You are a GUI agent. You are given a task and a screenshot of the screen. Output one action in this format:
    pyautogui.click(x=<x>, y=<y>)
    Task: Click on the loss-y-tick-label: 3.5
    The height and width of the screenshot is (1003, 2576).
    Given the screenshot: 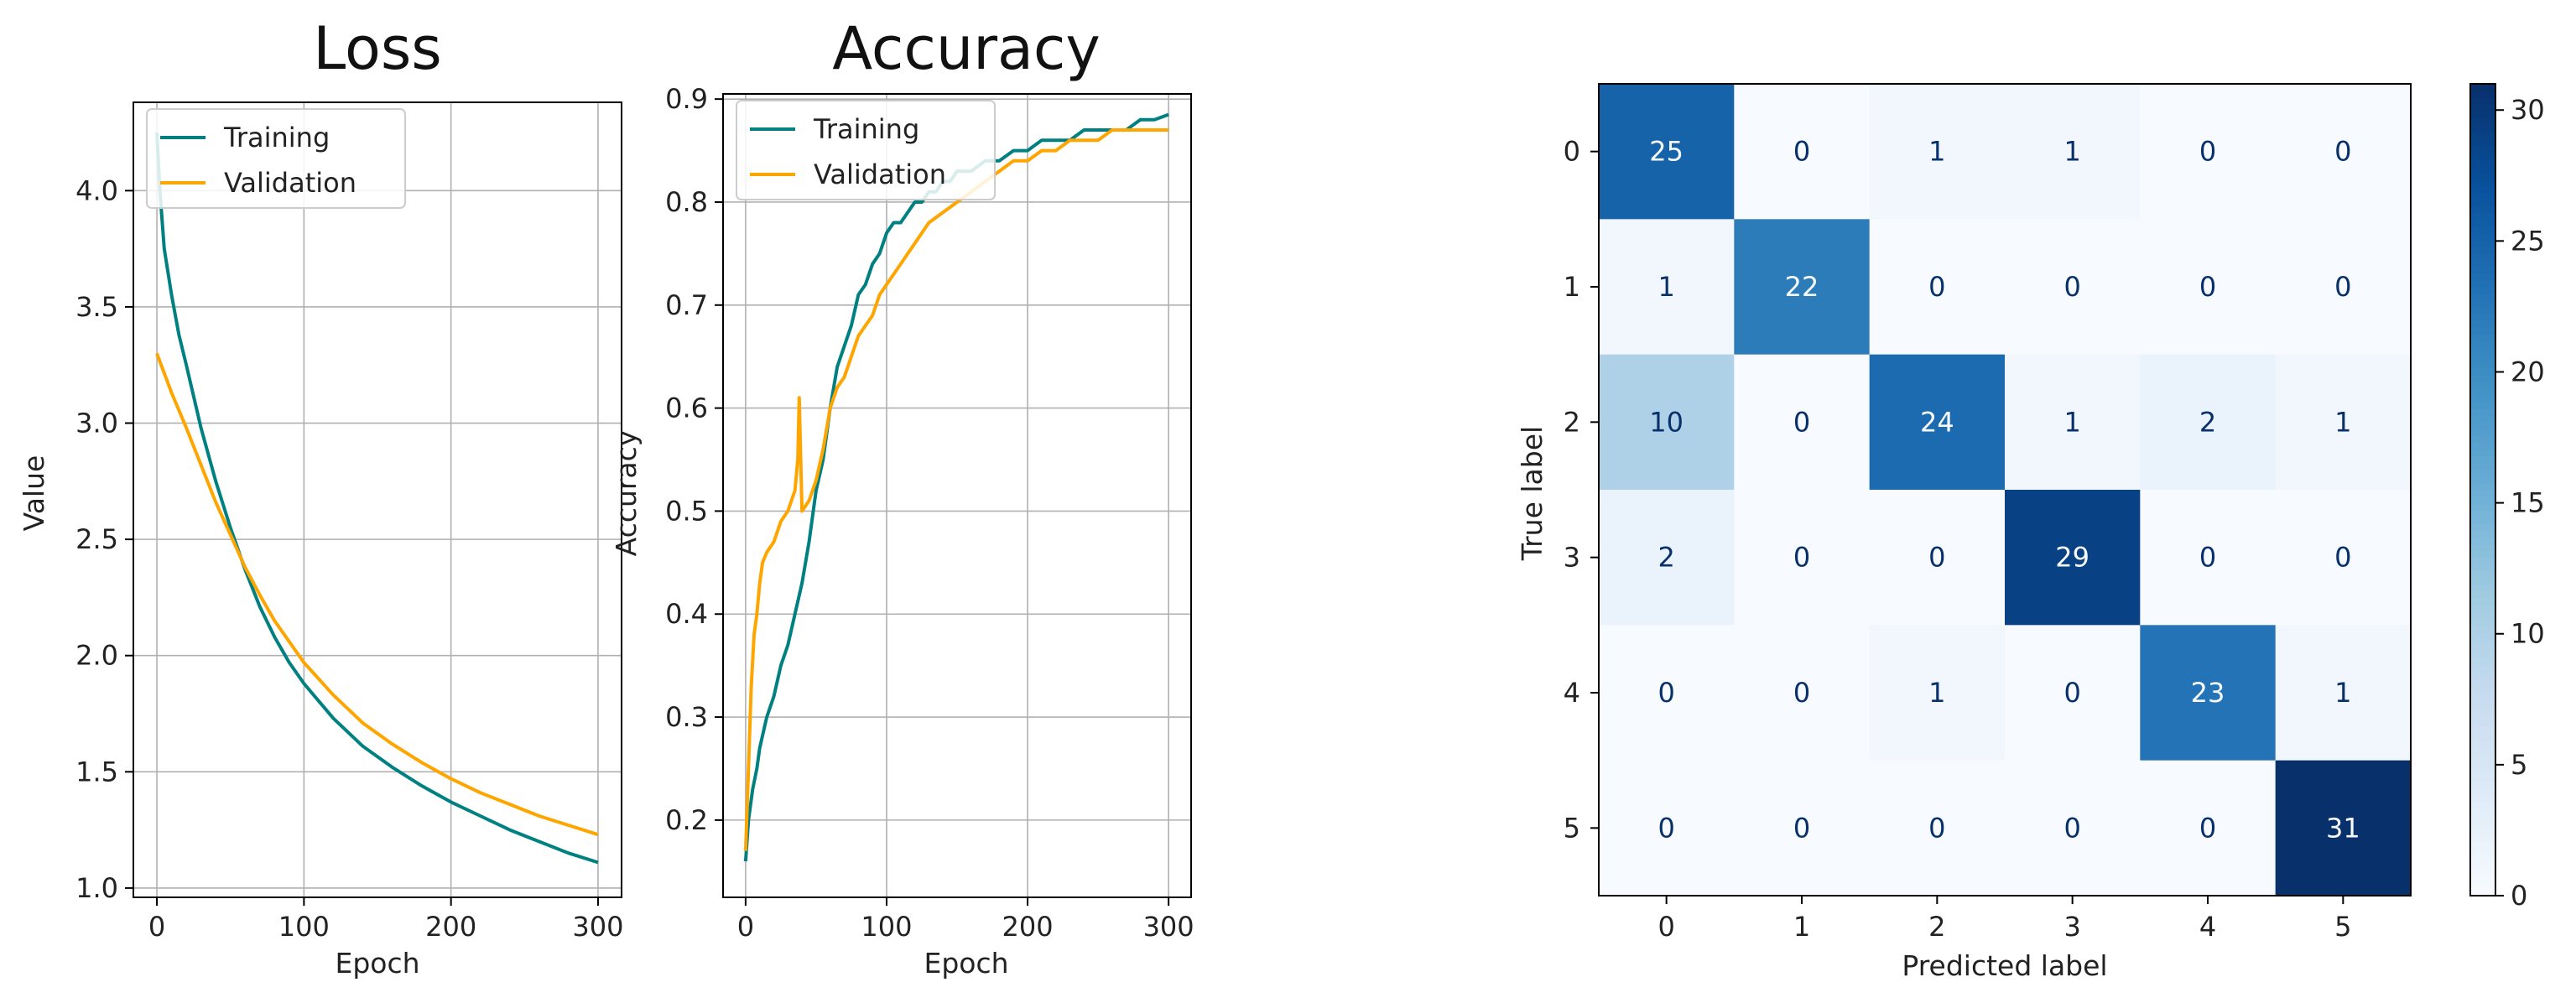 What is the action you would take?
    pyautogui.click(x=96, y=307)
    